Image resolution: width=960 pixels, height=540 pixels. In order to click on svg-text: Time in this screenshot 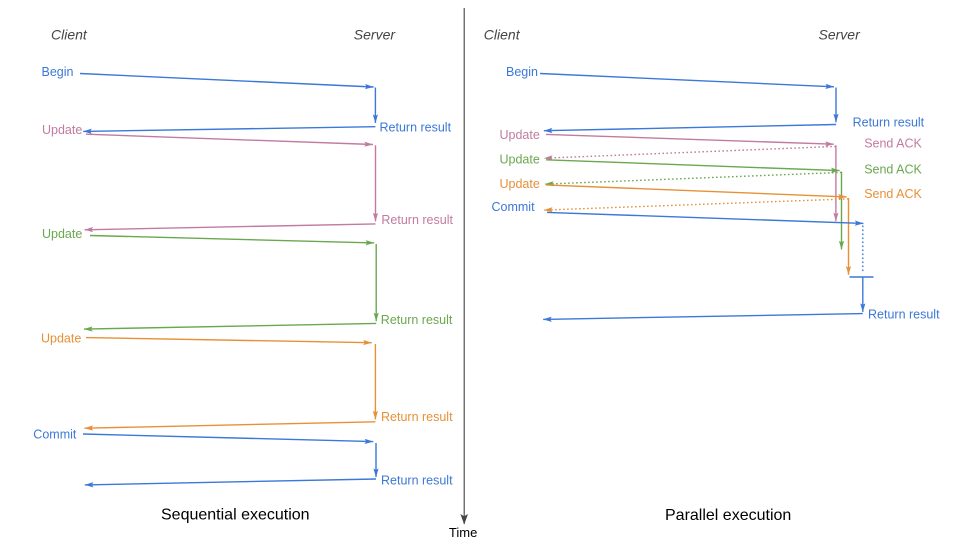, I will do `click(463, 532)`.